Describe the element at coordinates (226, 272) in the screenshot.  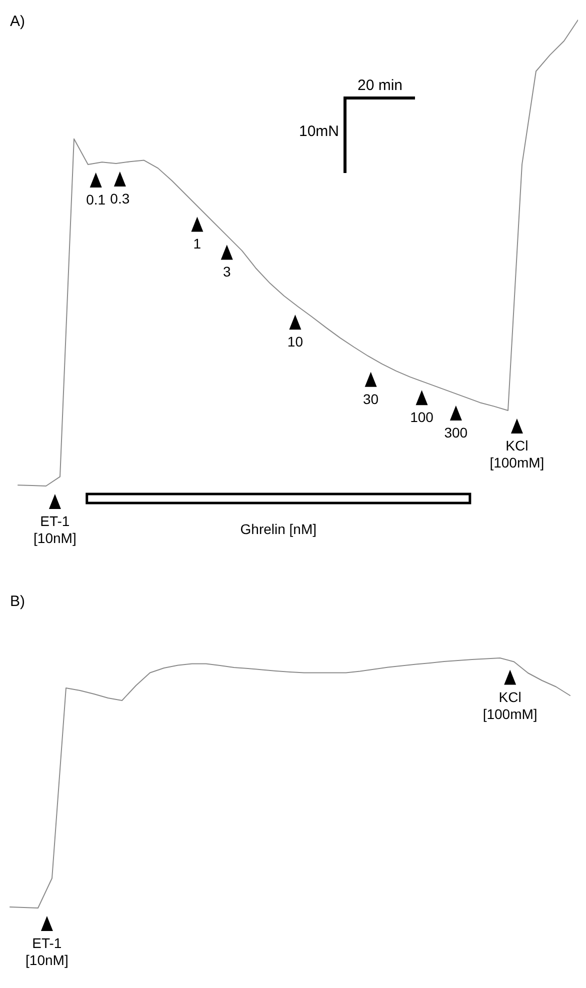
I see `annotation: 3` at that location.